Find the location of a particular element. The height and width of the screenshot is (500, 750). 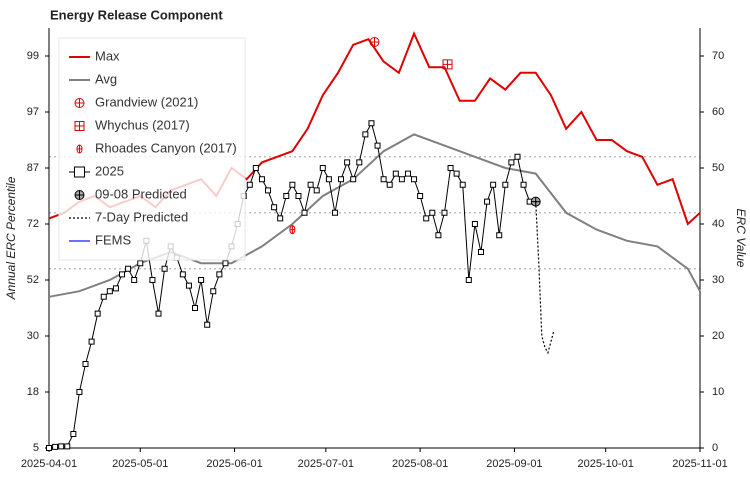

y2-tick-label: 20 is located at coordinates (718, 336).